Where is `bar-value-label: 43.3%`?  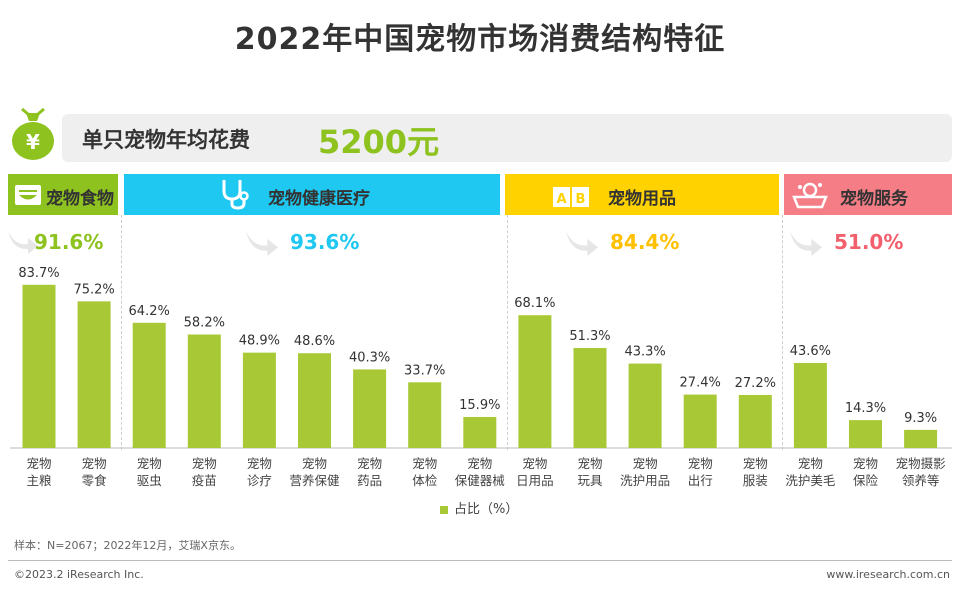 bar-value-label: 43.3% is located at coordinates (644, 352).